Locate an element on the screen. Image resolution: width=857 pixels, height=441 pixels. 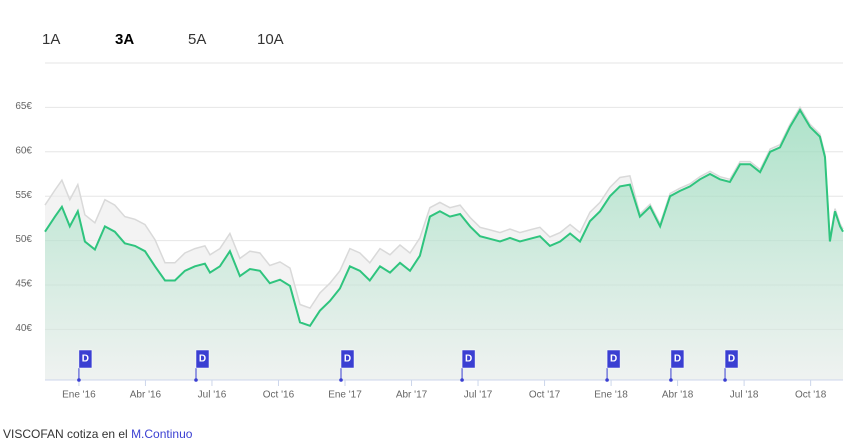
footer: VISCOFAN cotiza en el M.Continuo is located at coordinates (97, 434).